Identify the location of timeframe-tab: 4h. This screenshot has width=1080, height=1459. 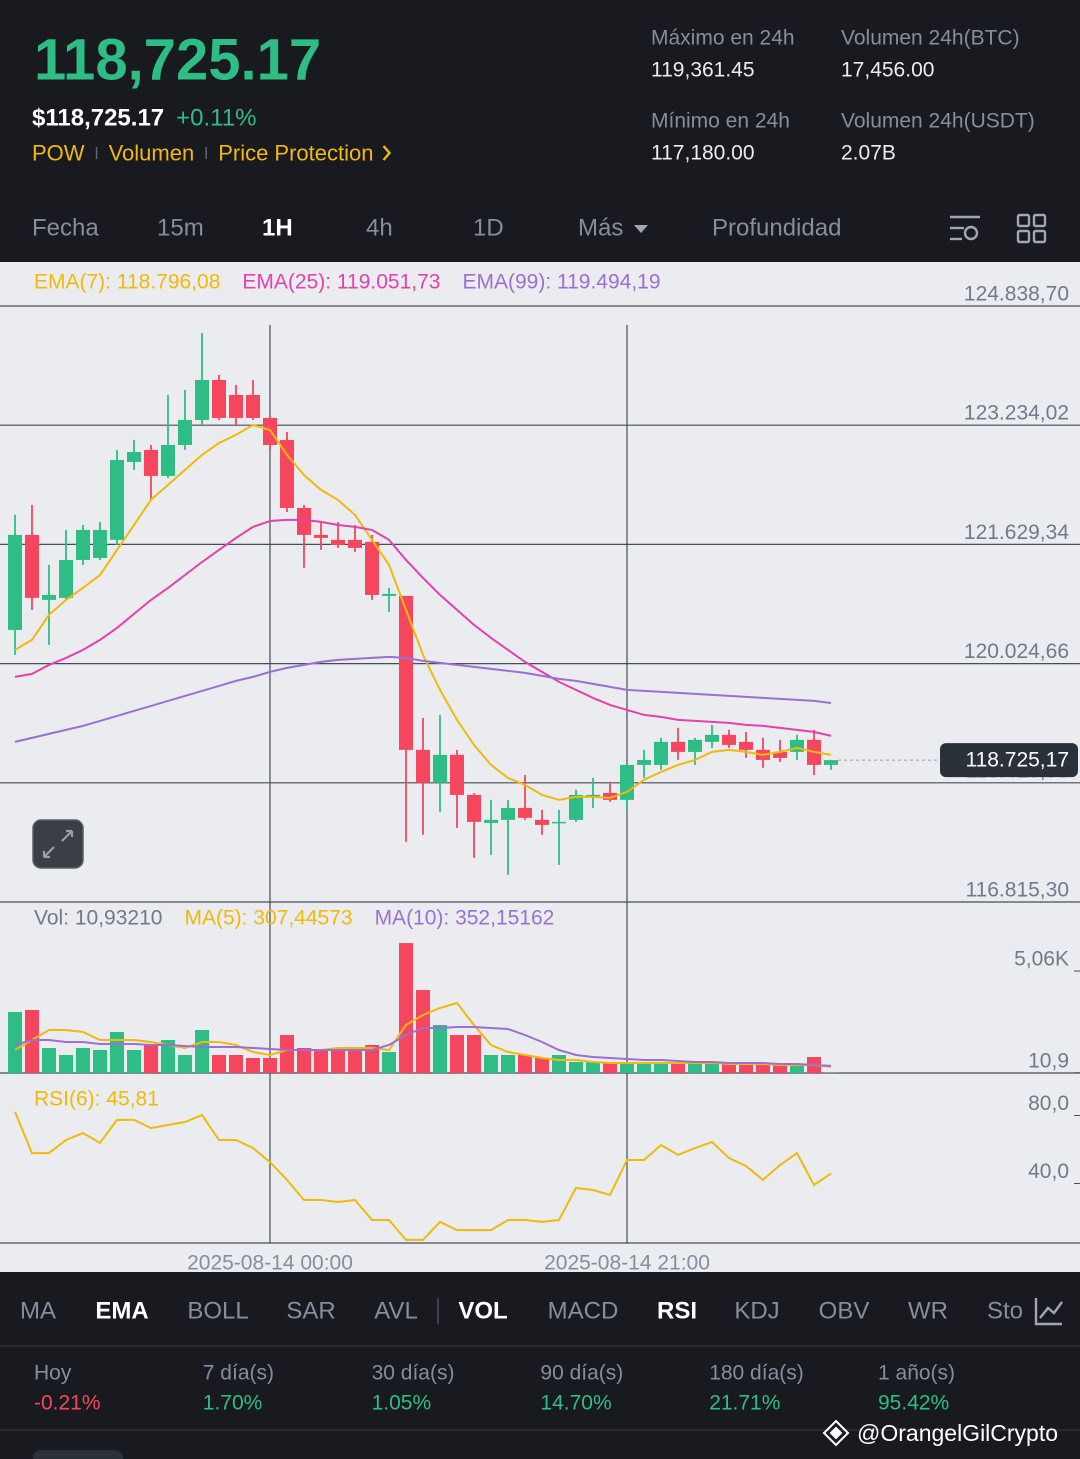
(379, 228).